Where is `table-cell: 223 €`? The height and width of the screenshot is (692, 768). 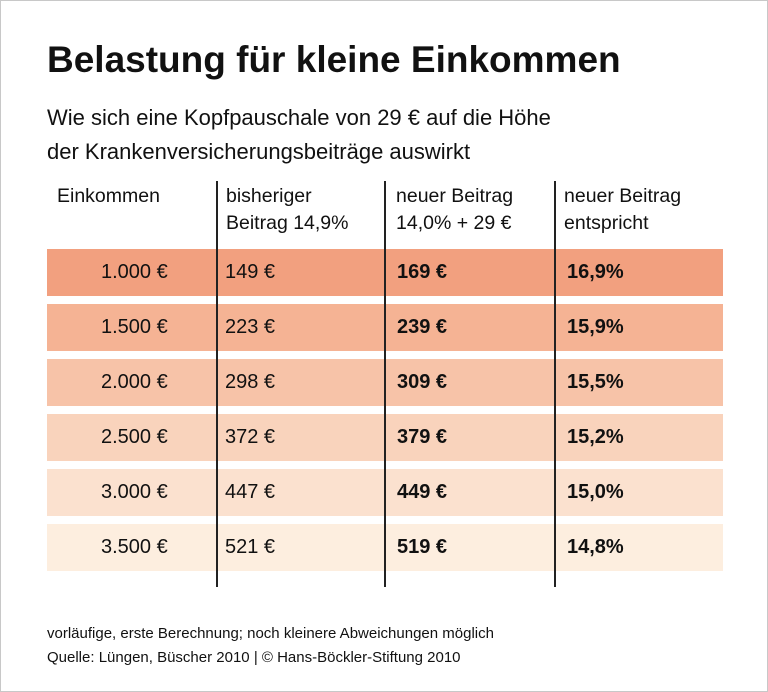
table-cell: 223 € is located at coordinates (250, 327).